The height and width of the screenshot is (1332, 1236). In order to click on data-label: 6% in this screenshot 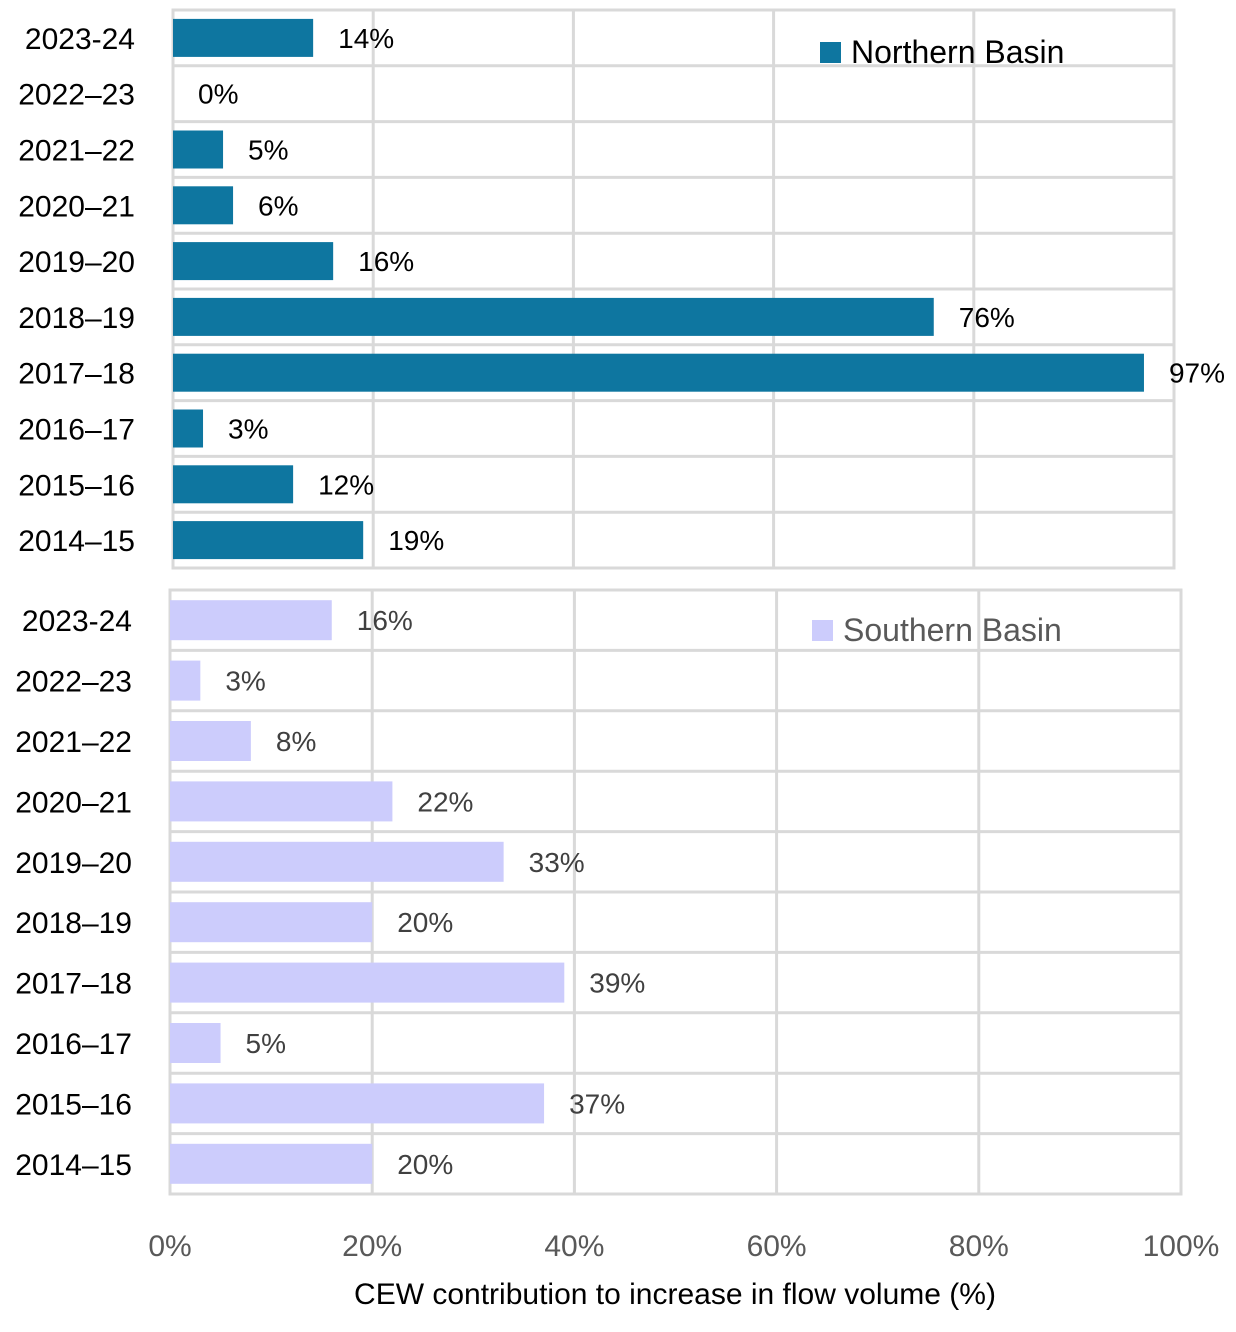, I will do `click(278, 205)`.